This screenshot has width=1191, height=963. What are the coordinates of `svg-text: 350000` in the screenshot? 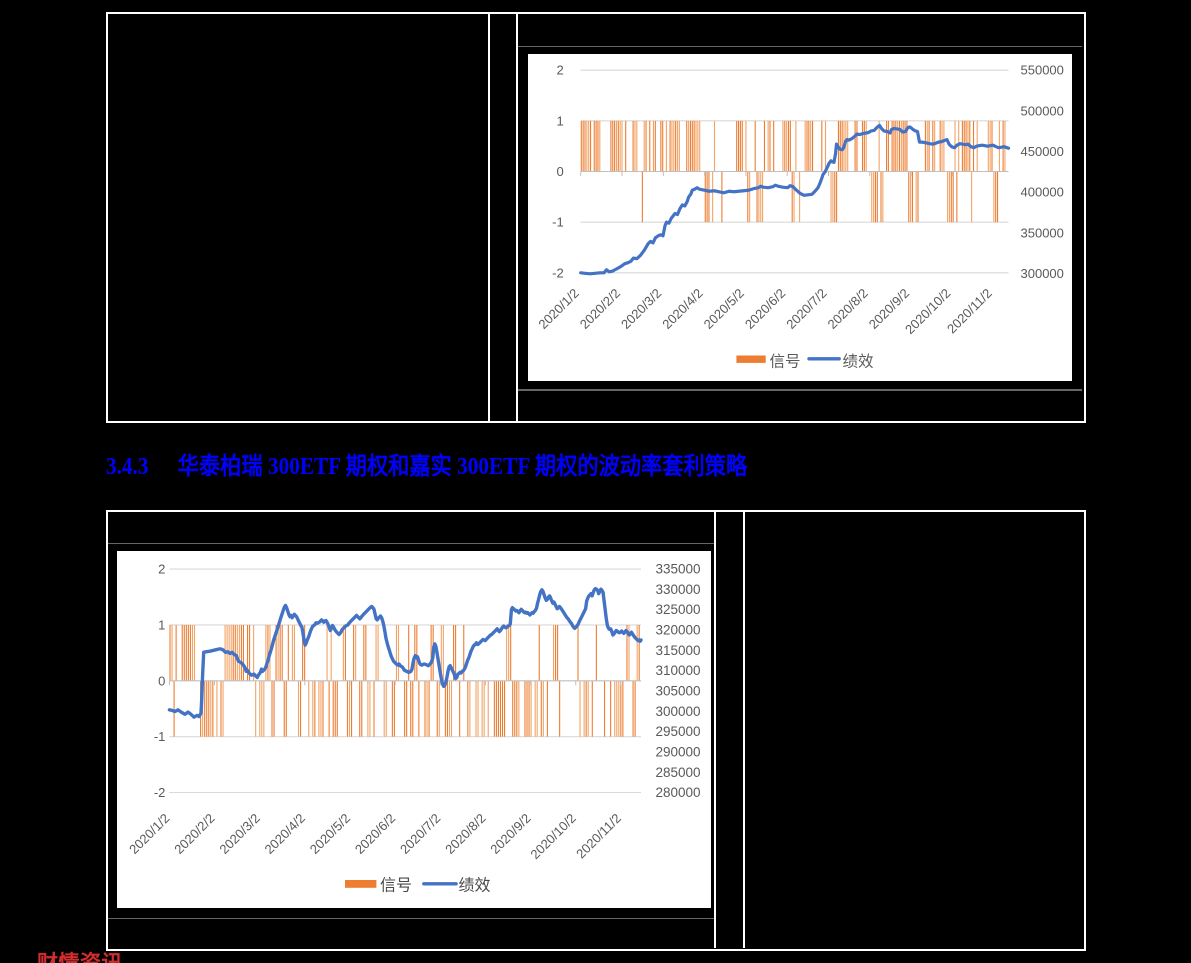 It's located at (1042, 232).